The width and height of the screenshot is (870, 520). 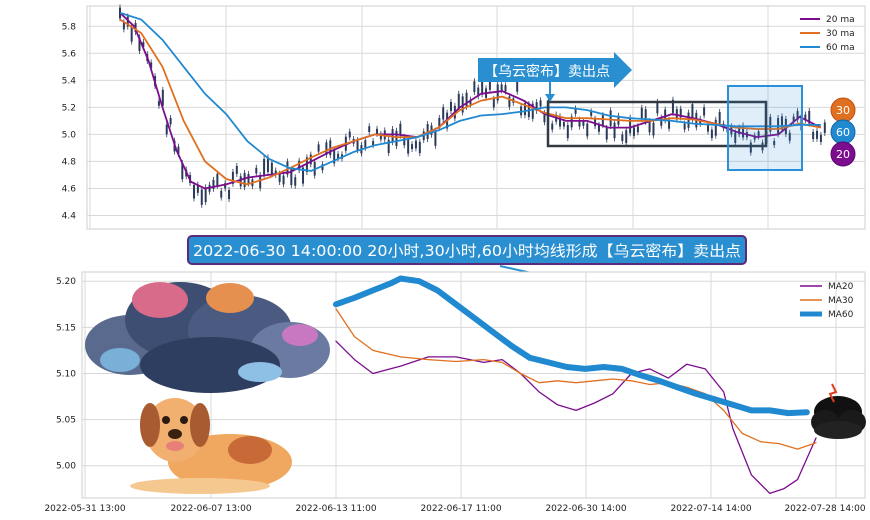 What do you see at coordinates (841, 315) in the screenshot?
I see `legend-label-ma60: MA60` at bounding box center [841, 315].